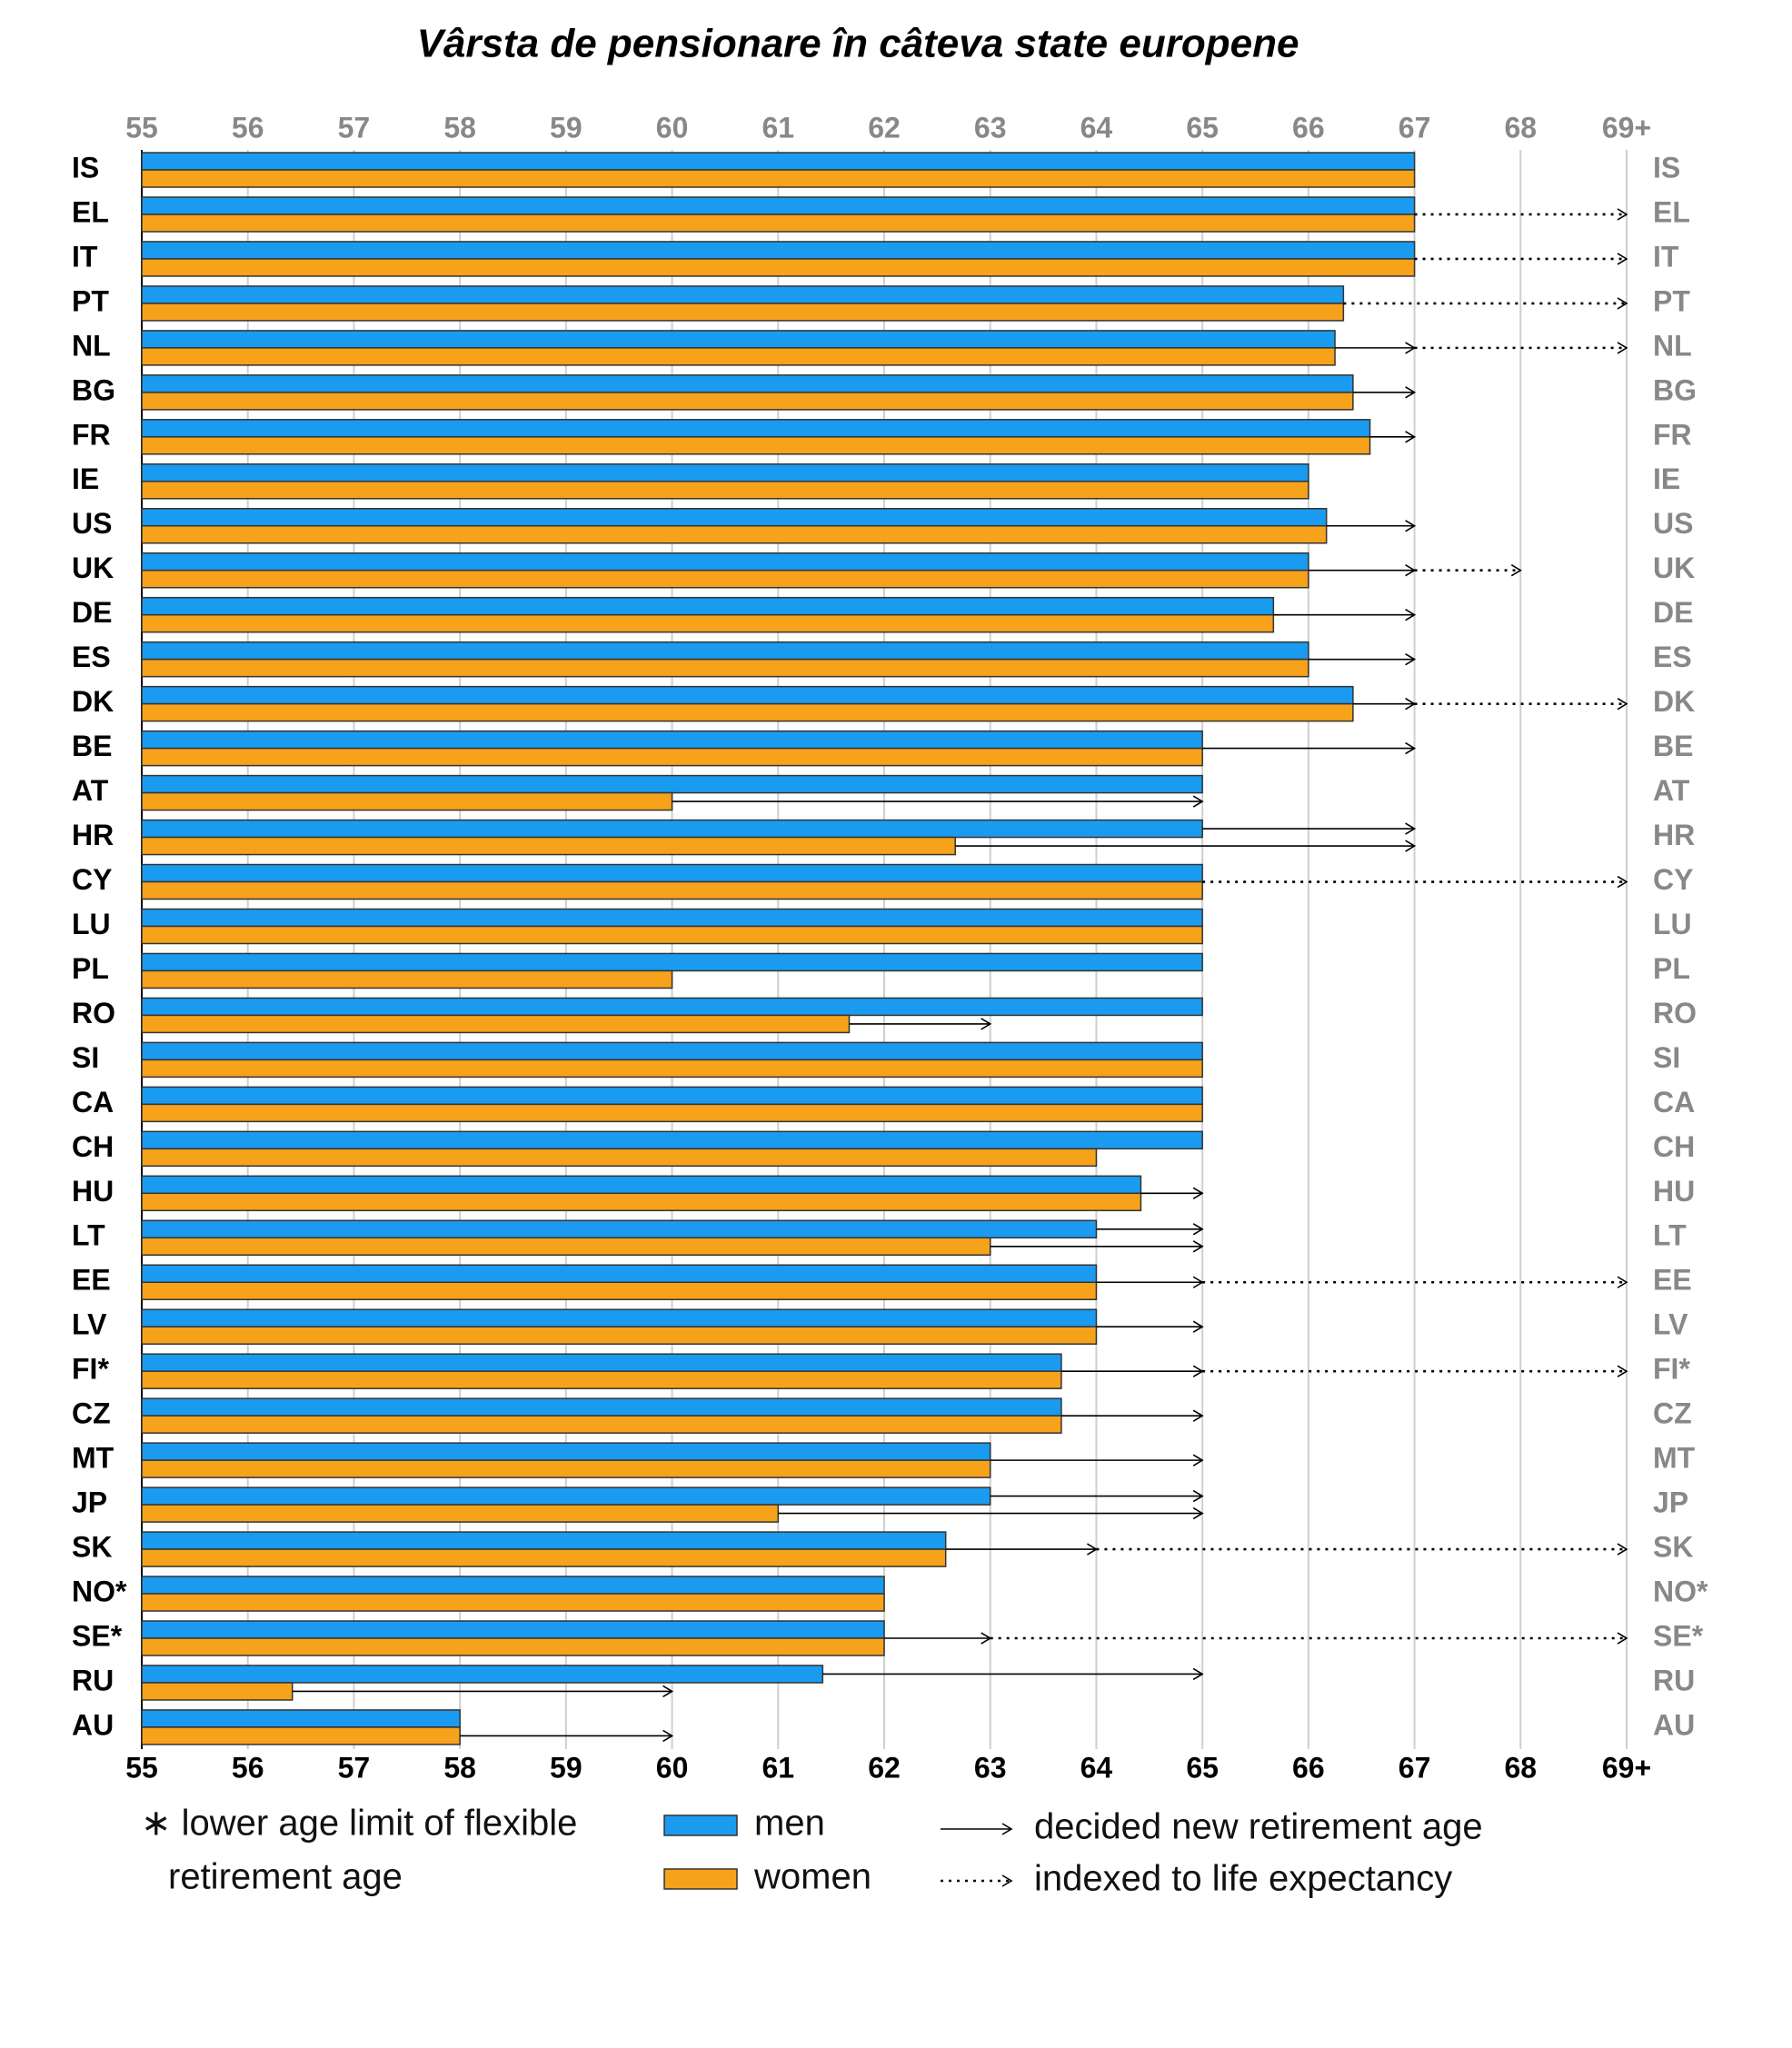  I want to click on category-label-right: NL, so click(1673, 345).